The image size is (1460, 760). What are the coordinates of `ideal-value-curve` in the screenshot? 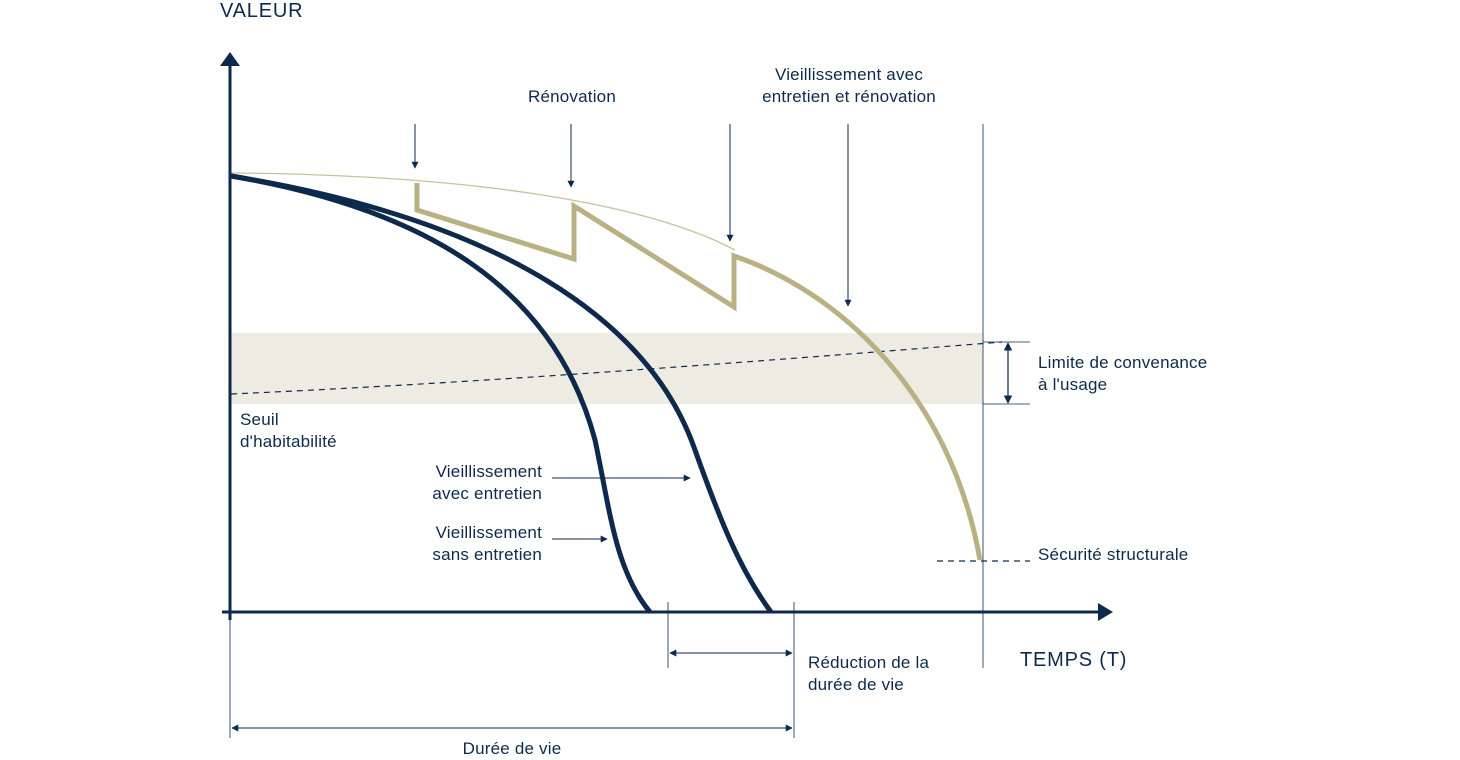 It's located at (483, 211).